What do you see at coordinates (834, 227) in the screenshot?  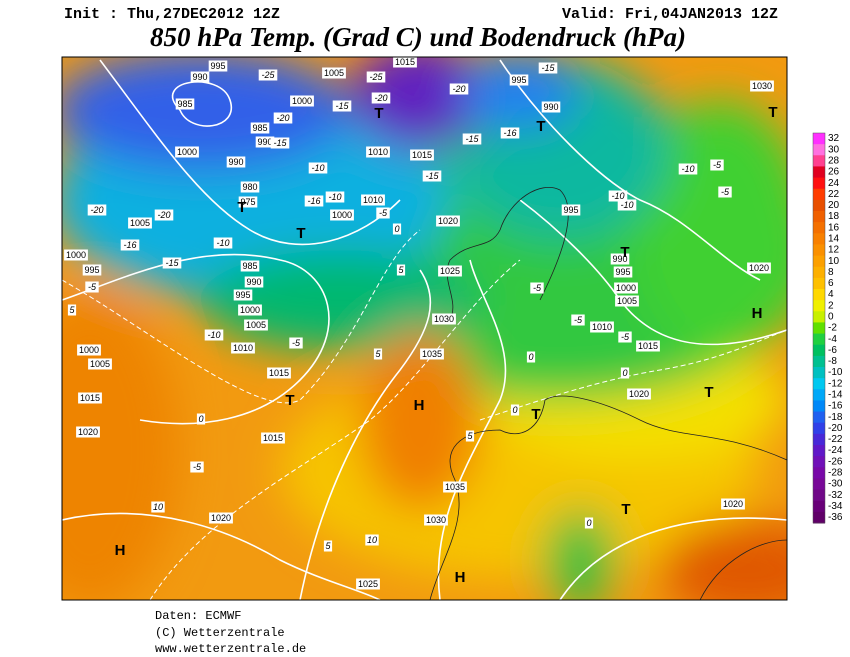 I see `legend-label: 16` at bounding box center [834, 227].